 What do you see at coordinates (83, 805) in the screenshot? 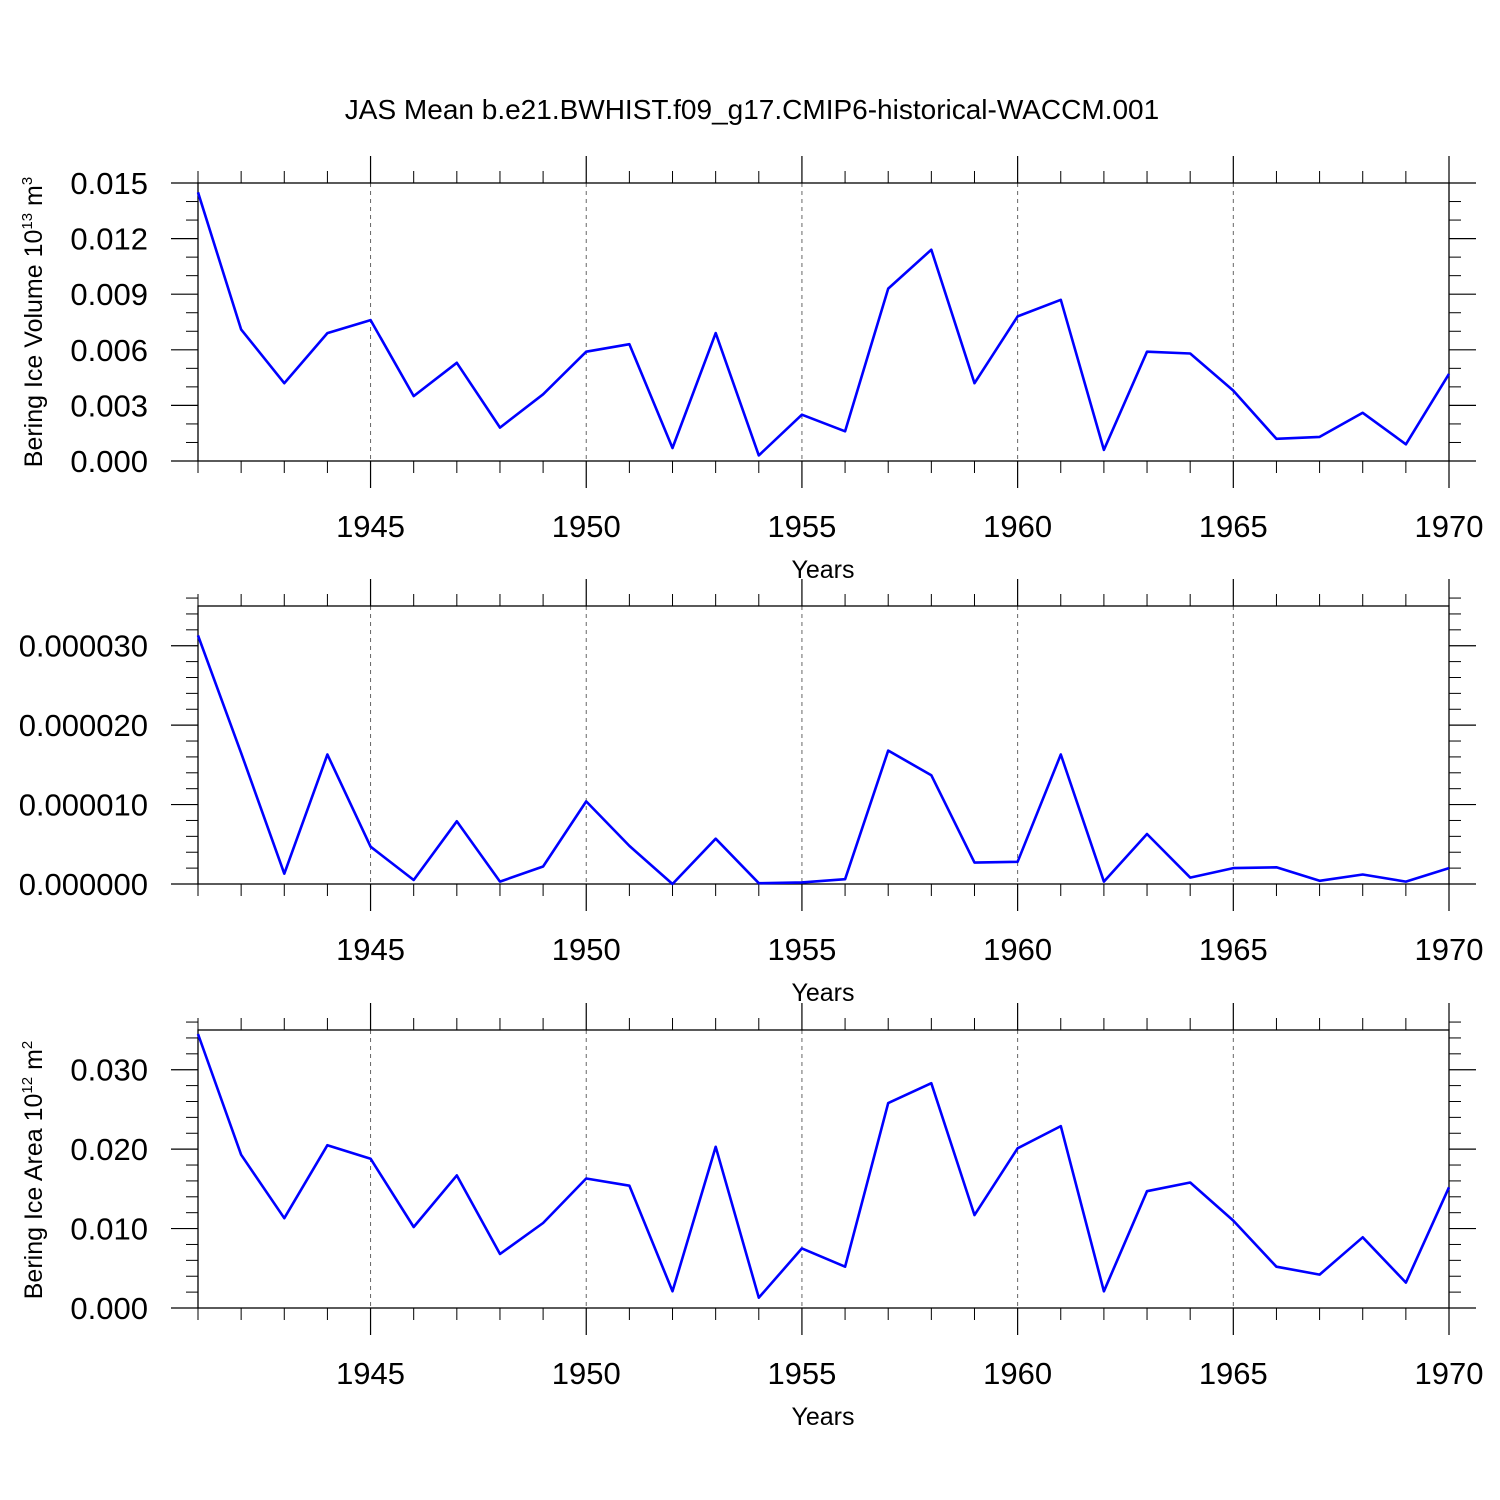
I see `thickness-y-tick-label: 0.000010` at bounding box center [83, 805].